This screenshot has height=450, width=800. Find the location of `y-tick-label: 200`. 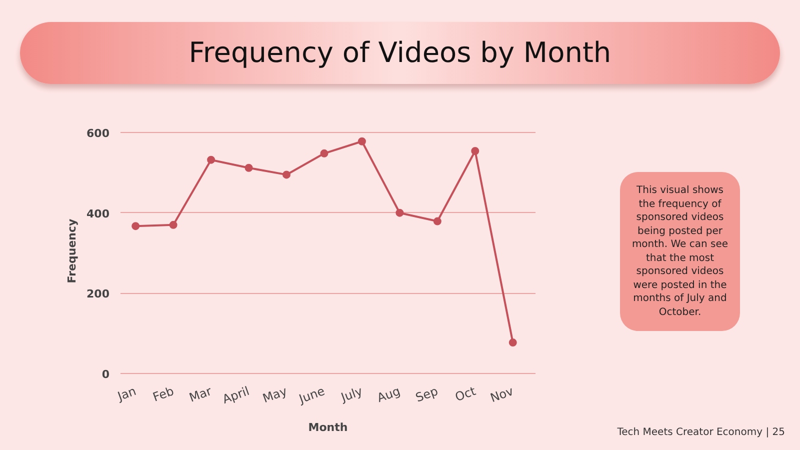

y-tick-label: 200 is located at coordinates (98, 294).